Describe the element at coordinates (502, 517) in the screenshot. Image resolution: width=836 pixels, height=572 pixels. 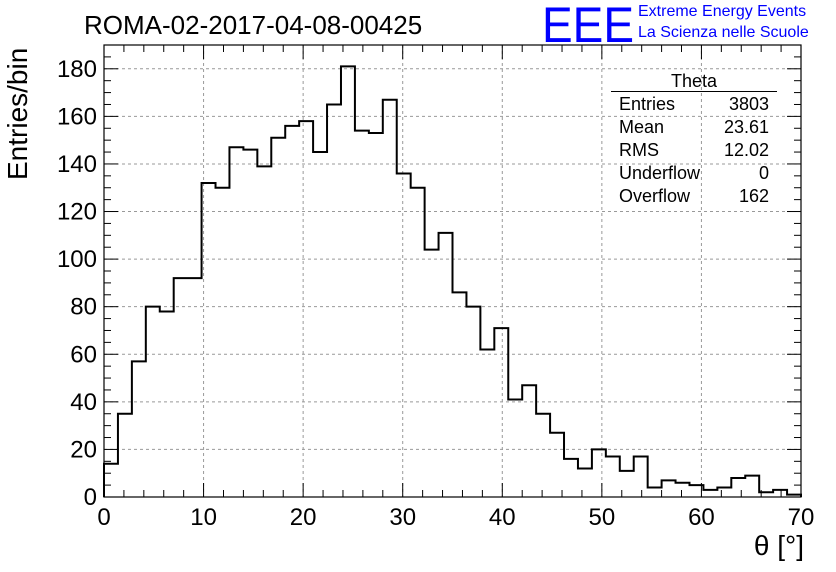
I see `x-tick-label: 40` at that location.